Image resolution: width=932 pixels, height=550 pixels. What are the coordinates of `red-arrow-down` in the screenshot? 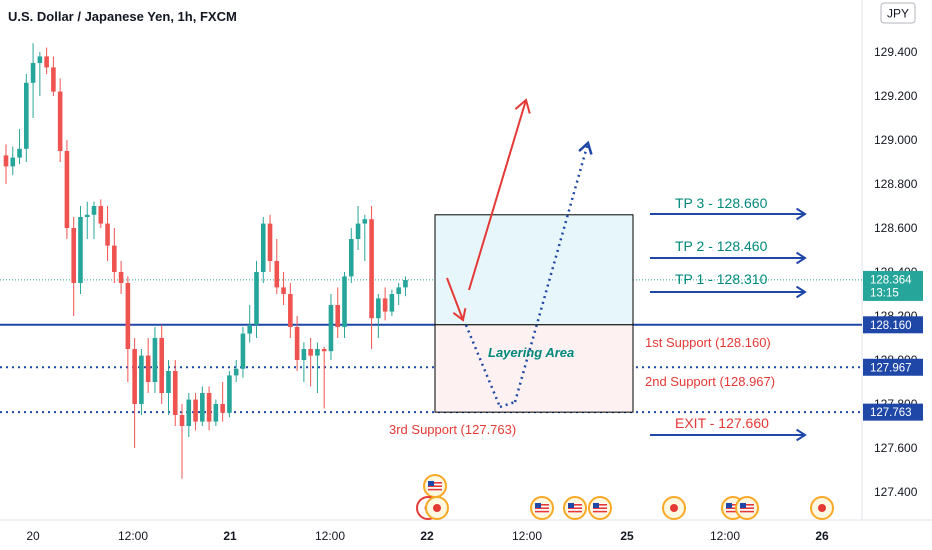 It's located at (455, 299).